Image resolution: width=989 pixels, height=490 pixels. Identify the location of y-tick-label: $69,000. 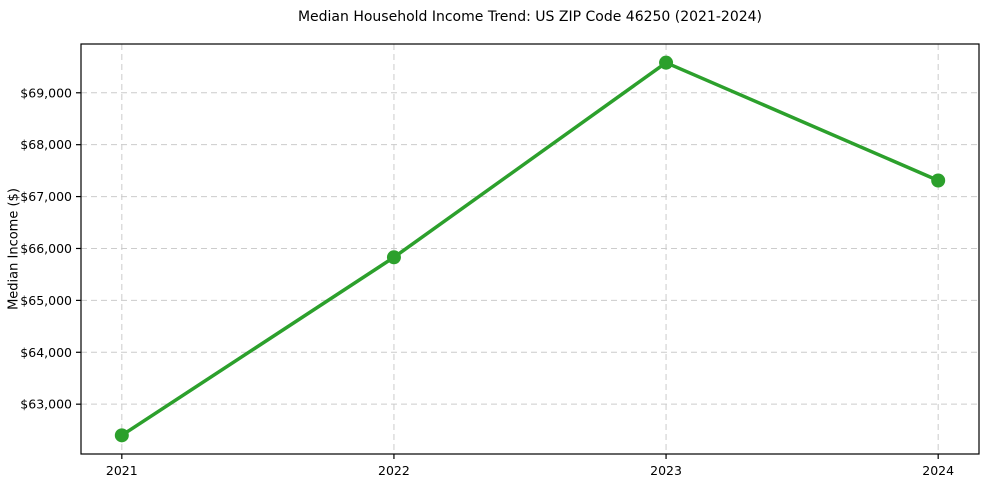
(46, 92).